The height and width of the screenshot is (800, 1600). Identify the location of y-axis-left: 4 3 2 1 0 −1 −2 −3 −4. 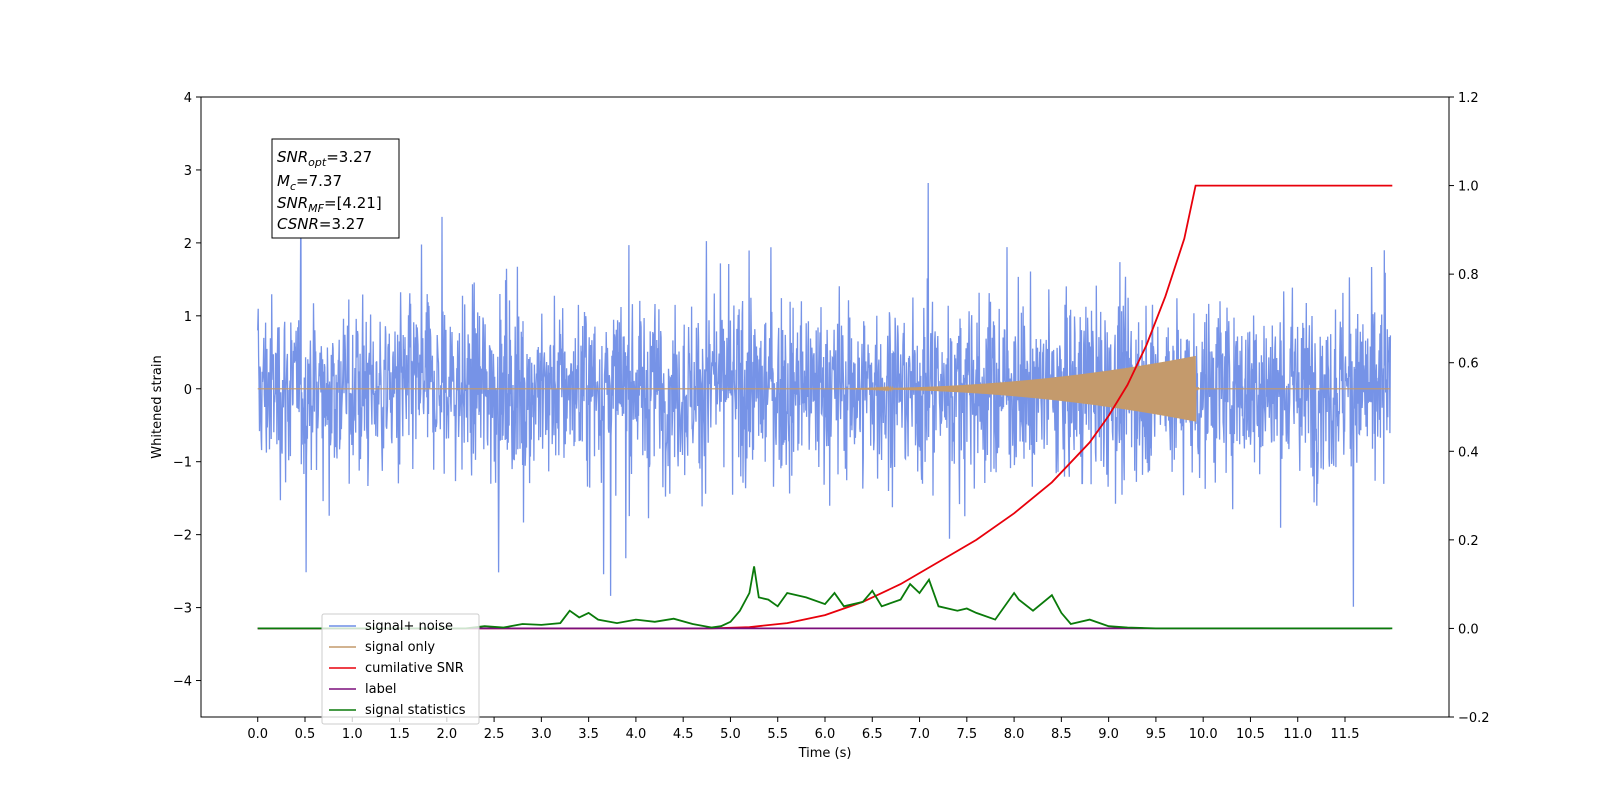
(187, 390).